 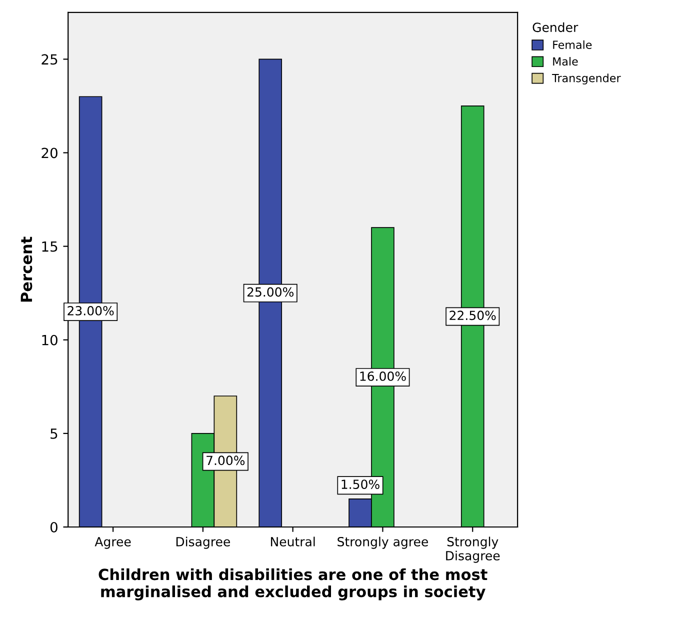 I want to click on y-tick-label: 25, so click(x=50, y=59).